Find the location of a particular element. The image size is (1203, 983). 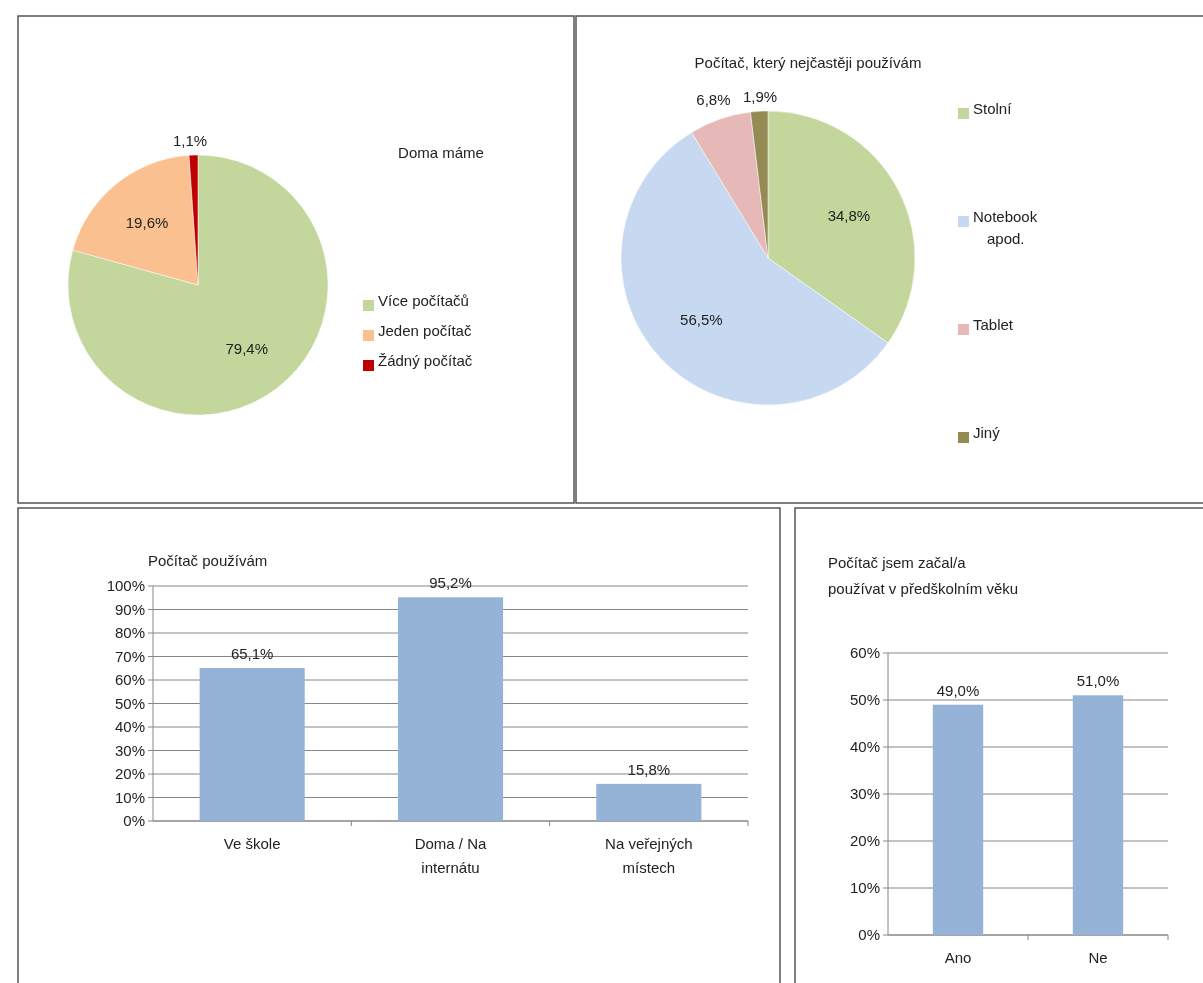

legend-label: Jeden počítač is located at coordinates (425, 330).